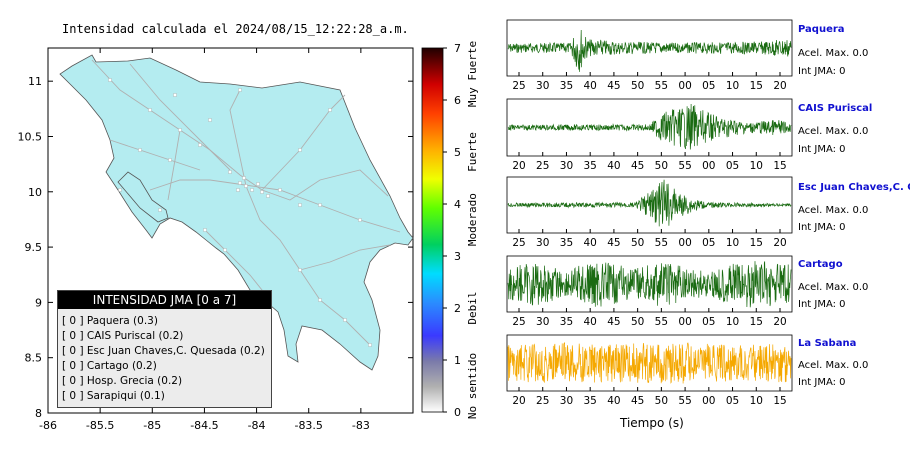 The height and width of the screenshot is (460, 910). What do you see at coordinates (472, 219) in the screenshot?
I see `colorbar-category-label: Moderado` at bounding box center [472, 219].